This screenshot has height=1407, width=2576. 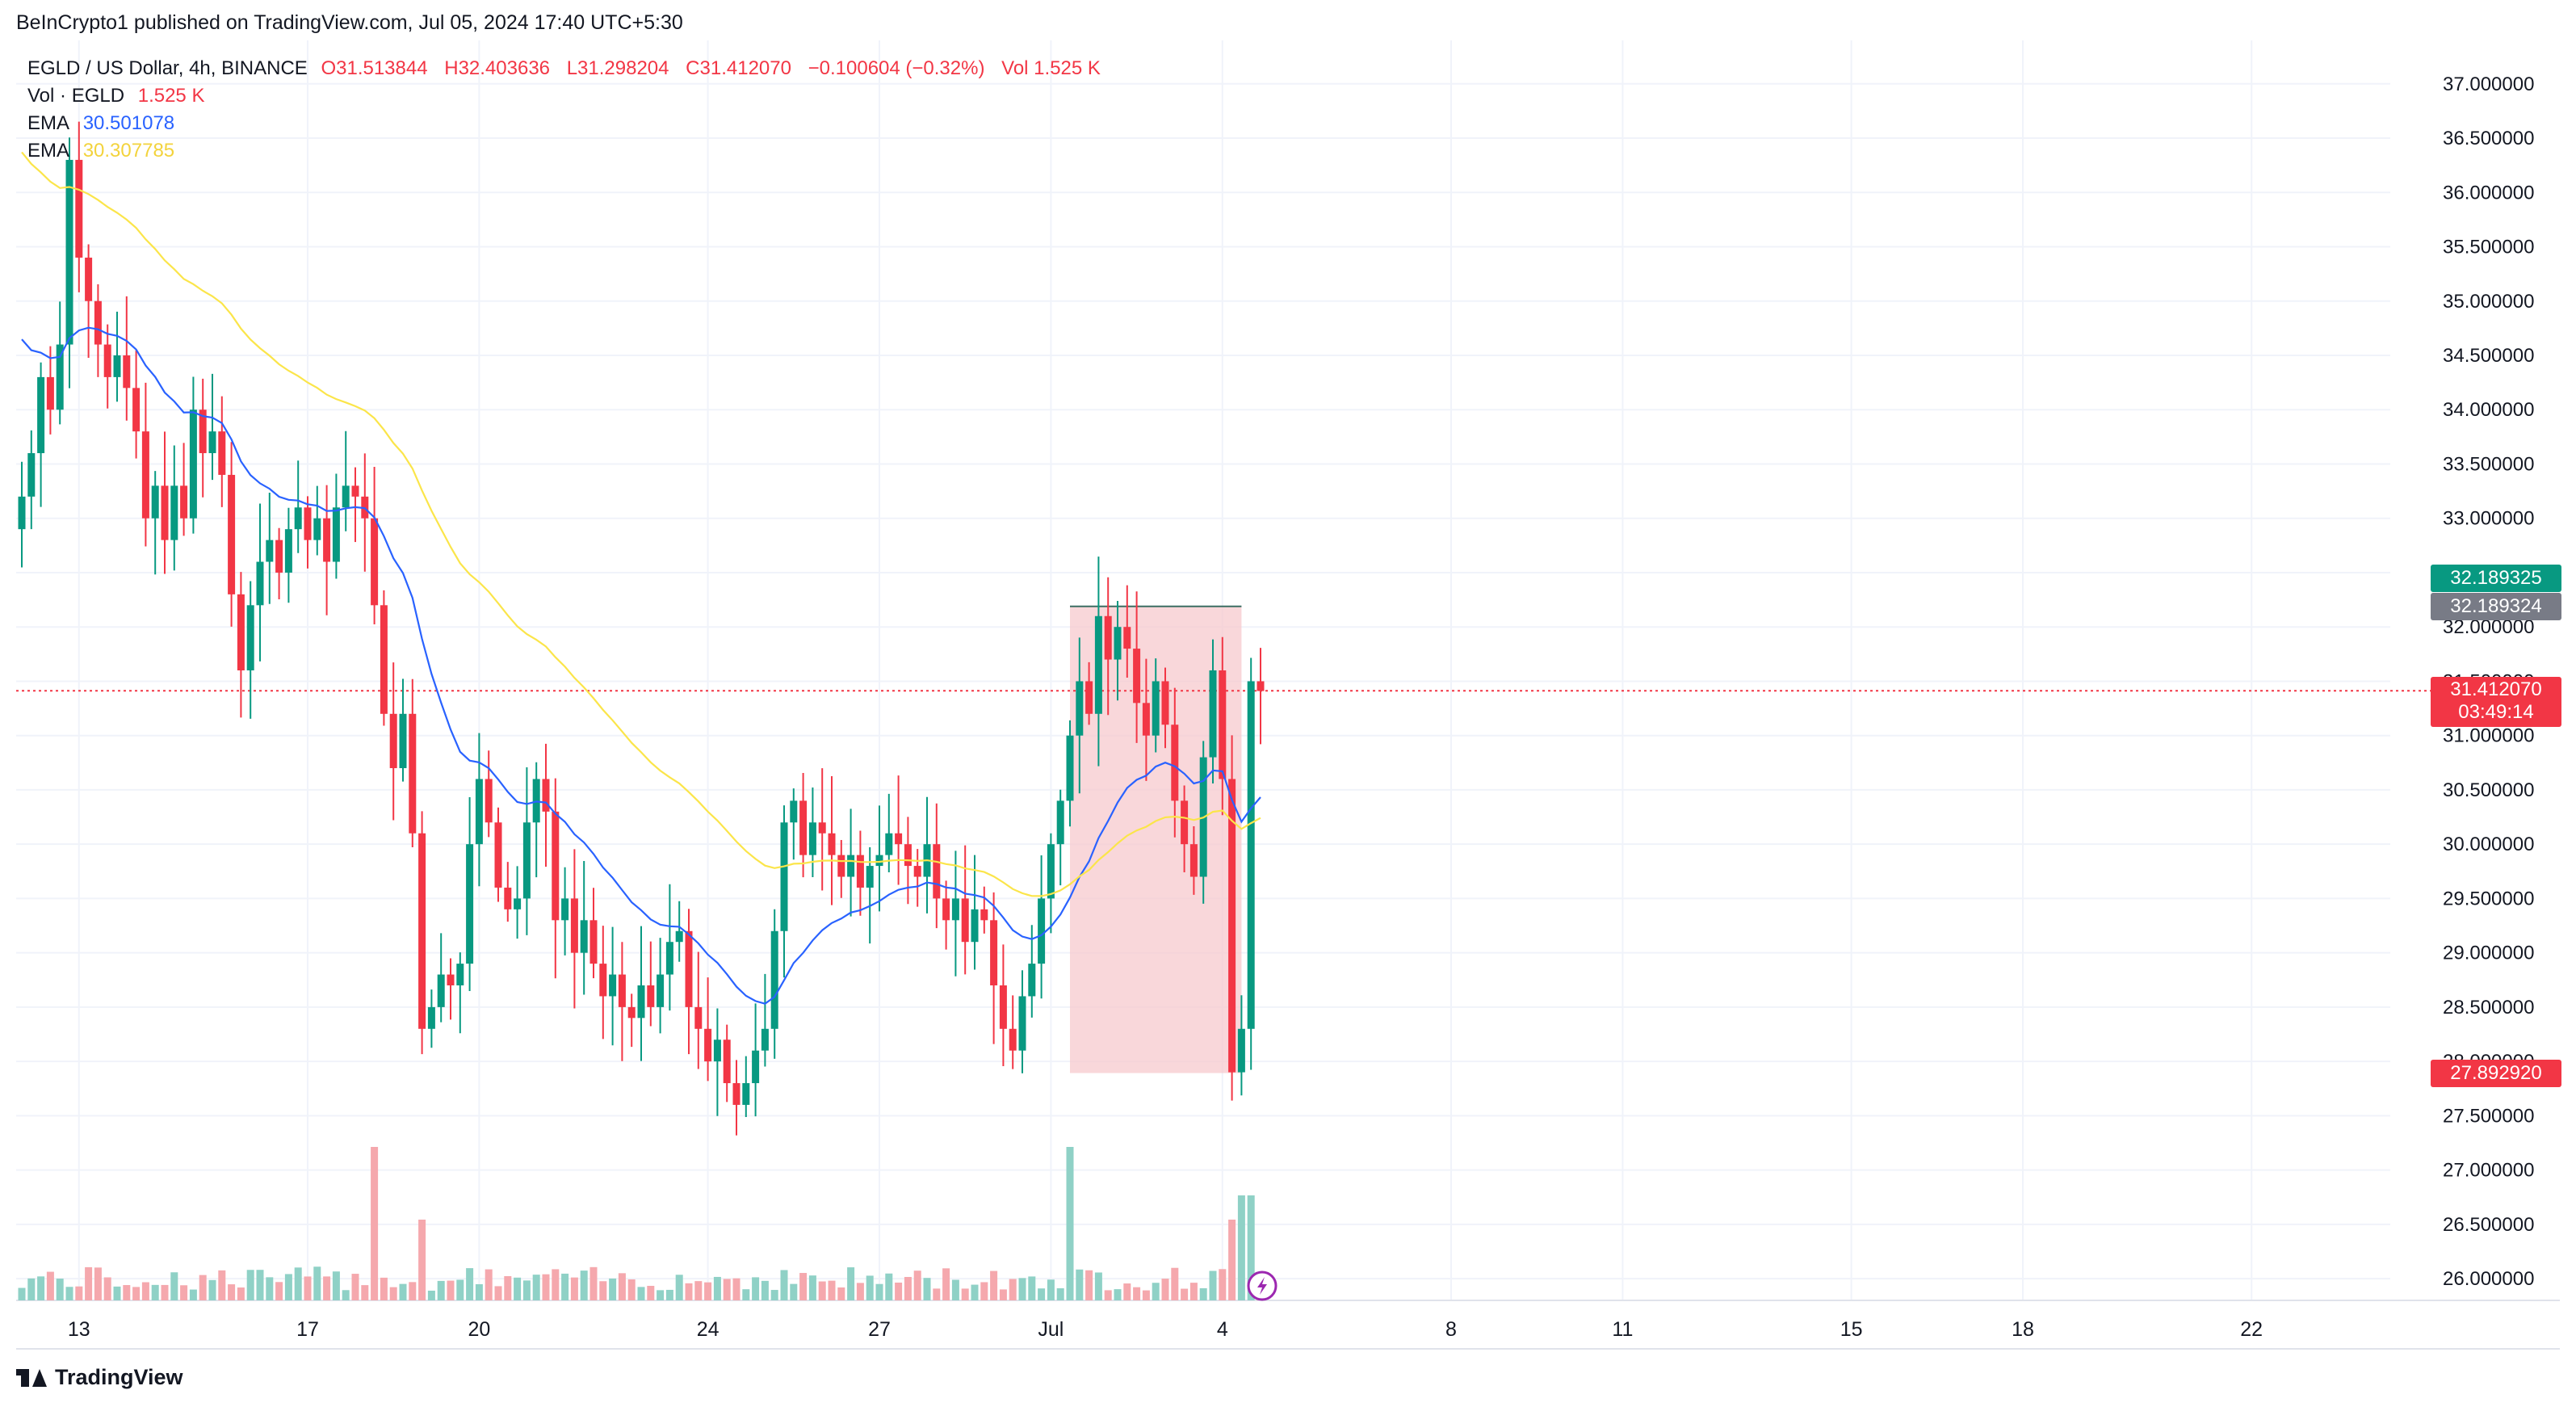 What do you see at coordinates (48, 123) in the screenshot?
I see `ema-fast-label: EMA` at bounding box center [48, 123].